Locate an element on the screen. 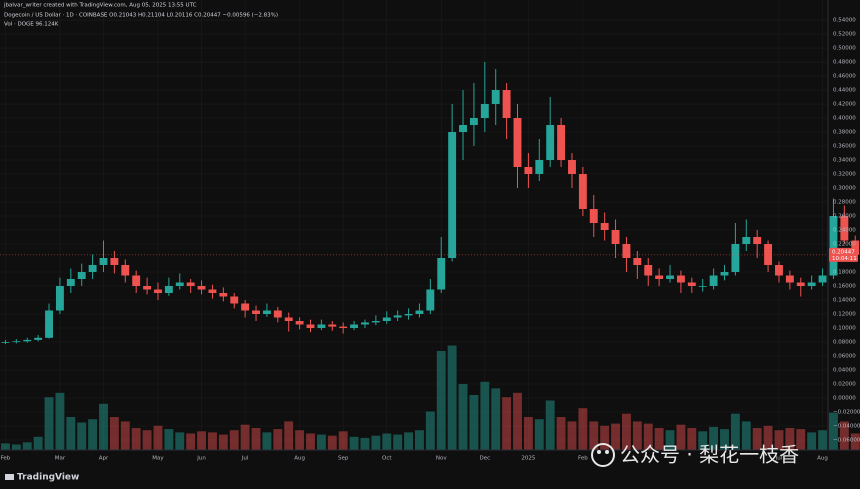 The height and width of the screenshot is (489, 860). x-tick-label: Apr is located at coordinates (104, 459).